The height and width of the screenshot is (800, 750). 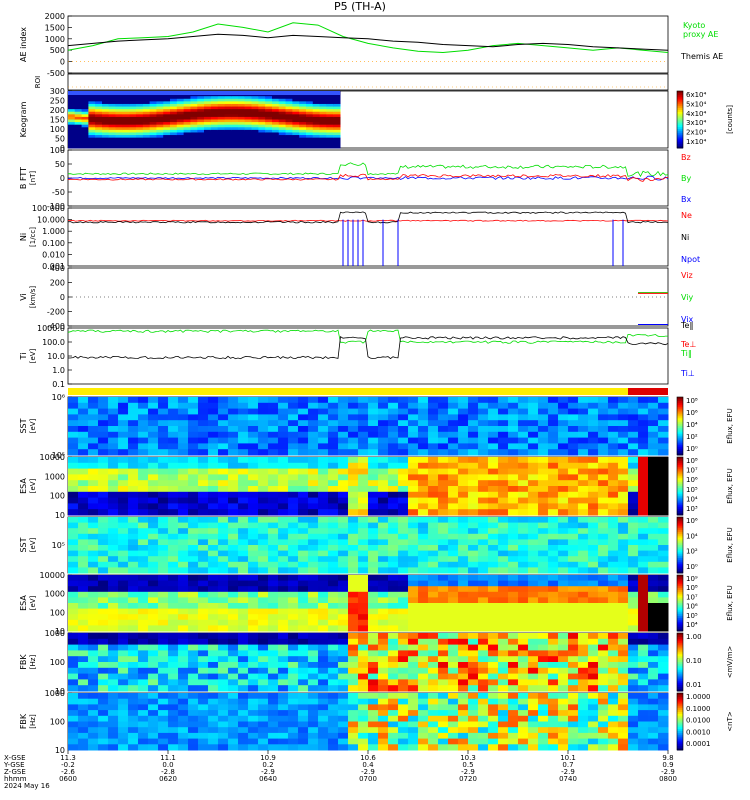 I want to click on y-tick-label: 50, so click(x=60, y=164).